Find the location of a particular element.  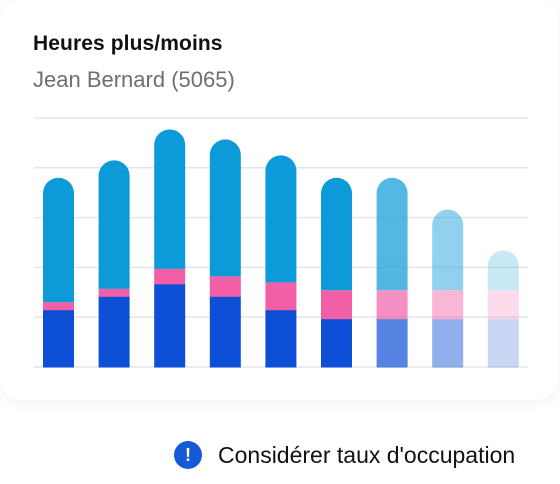

exclamation-circle-icon: ! is located at coordinates (188, 455).